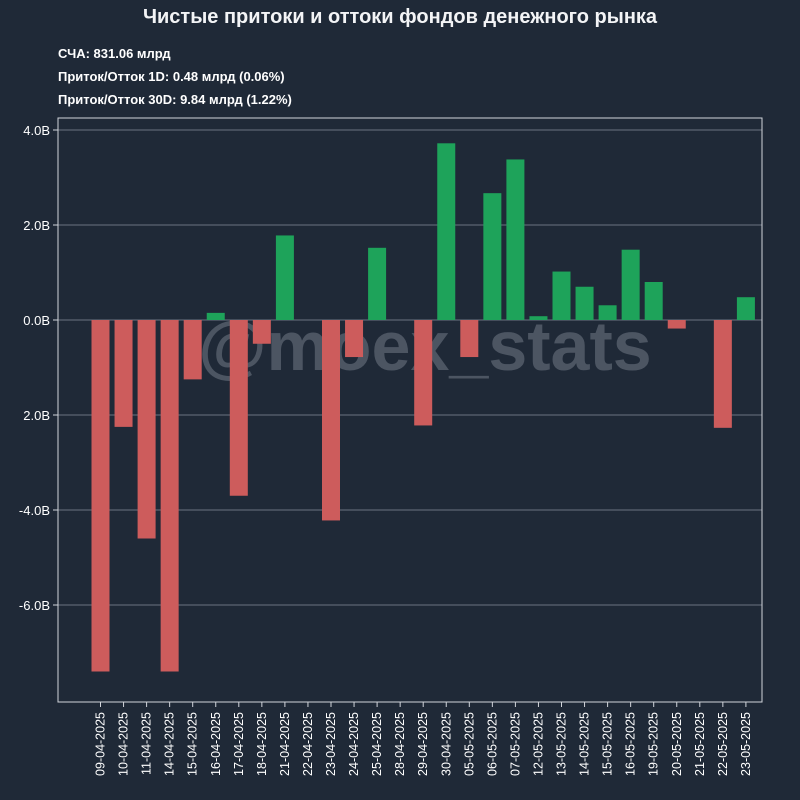 The image size is (800, 800). I want to click on x-tick-label: 15-05-2025, so click(608, 744).